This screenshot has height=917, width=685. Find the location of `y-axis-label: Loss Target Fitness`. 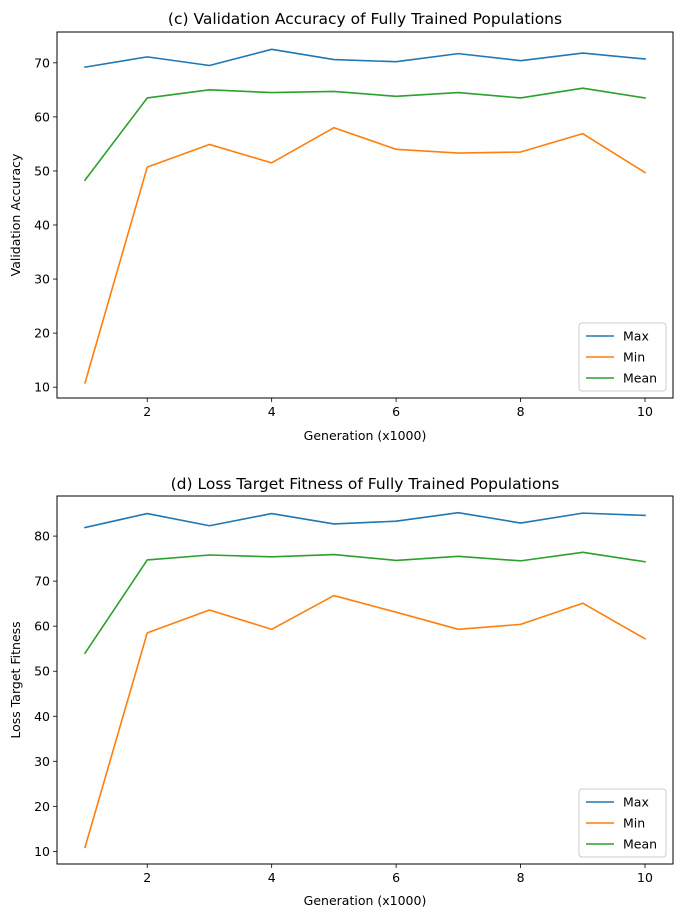

y-axis-label: Loss Target Fitness is located at coordinates (15, 679).